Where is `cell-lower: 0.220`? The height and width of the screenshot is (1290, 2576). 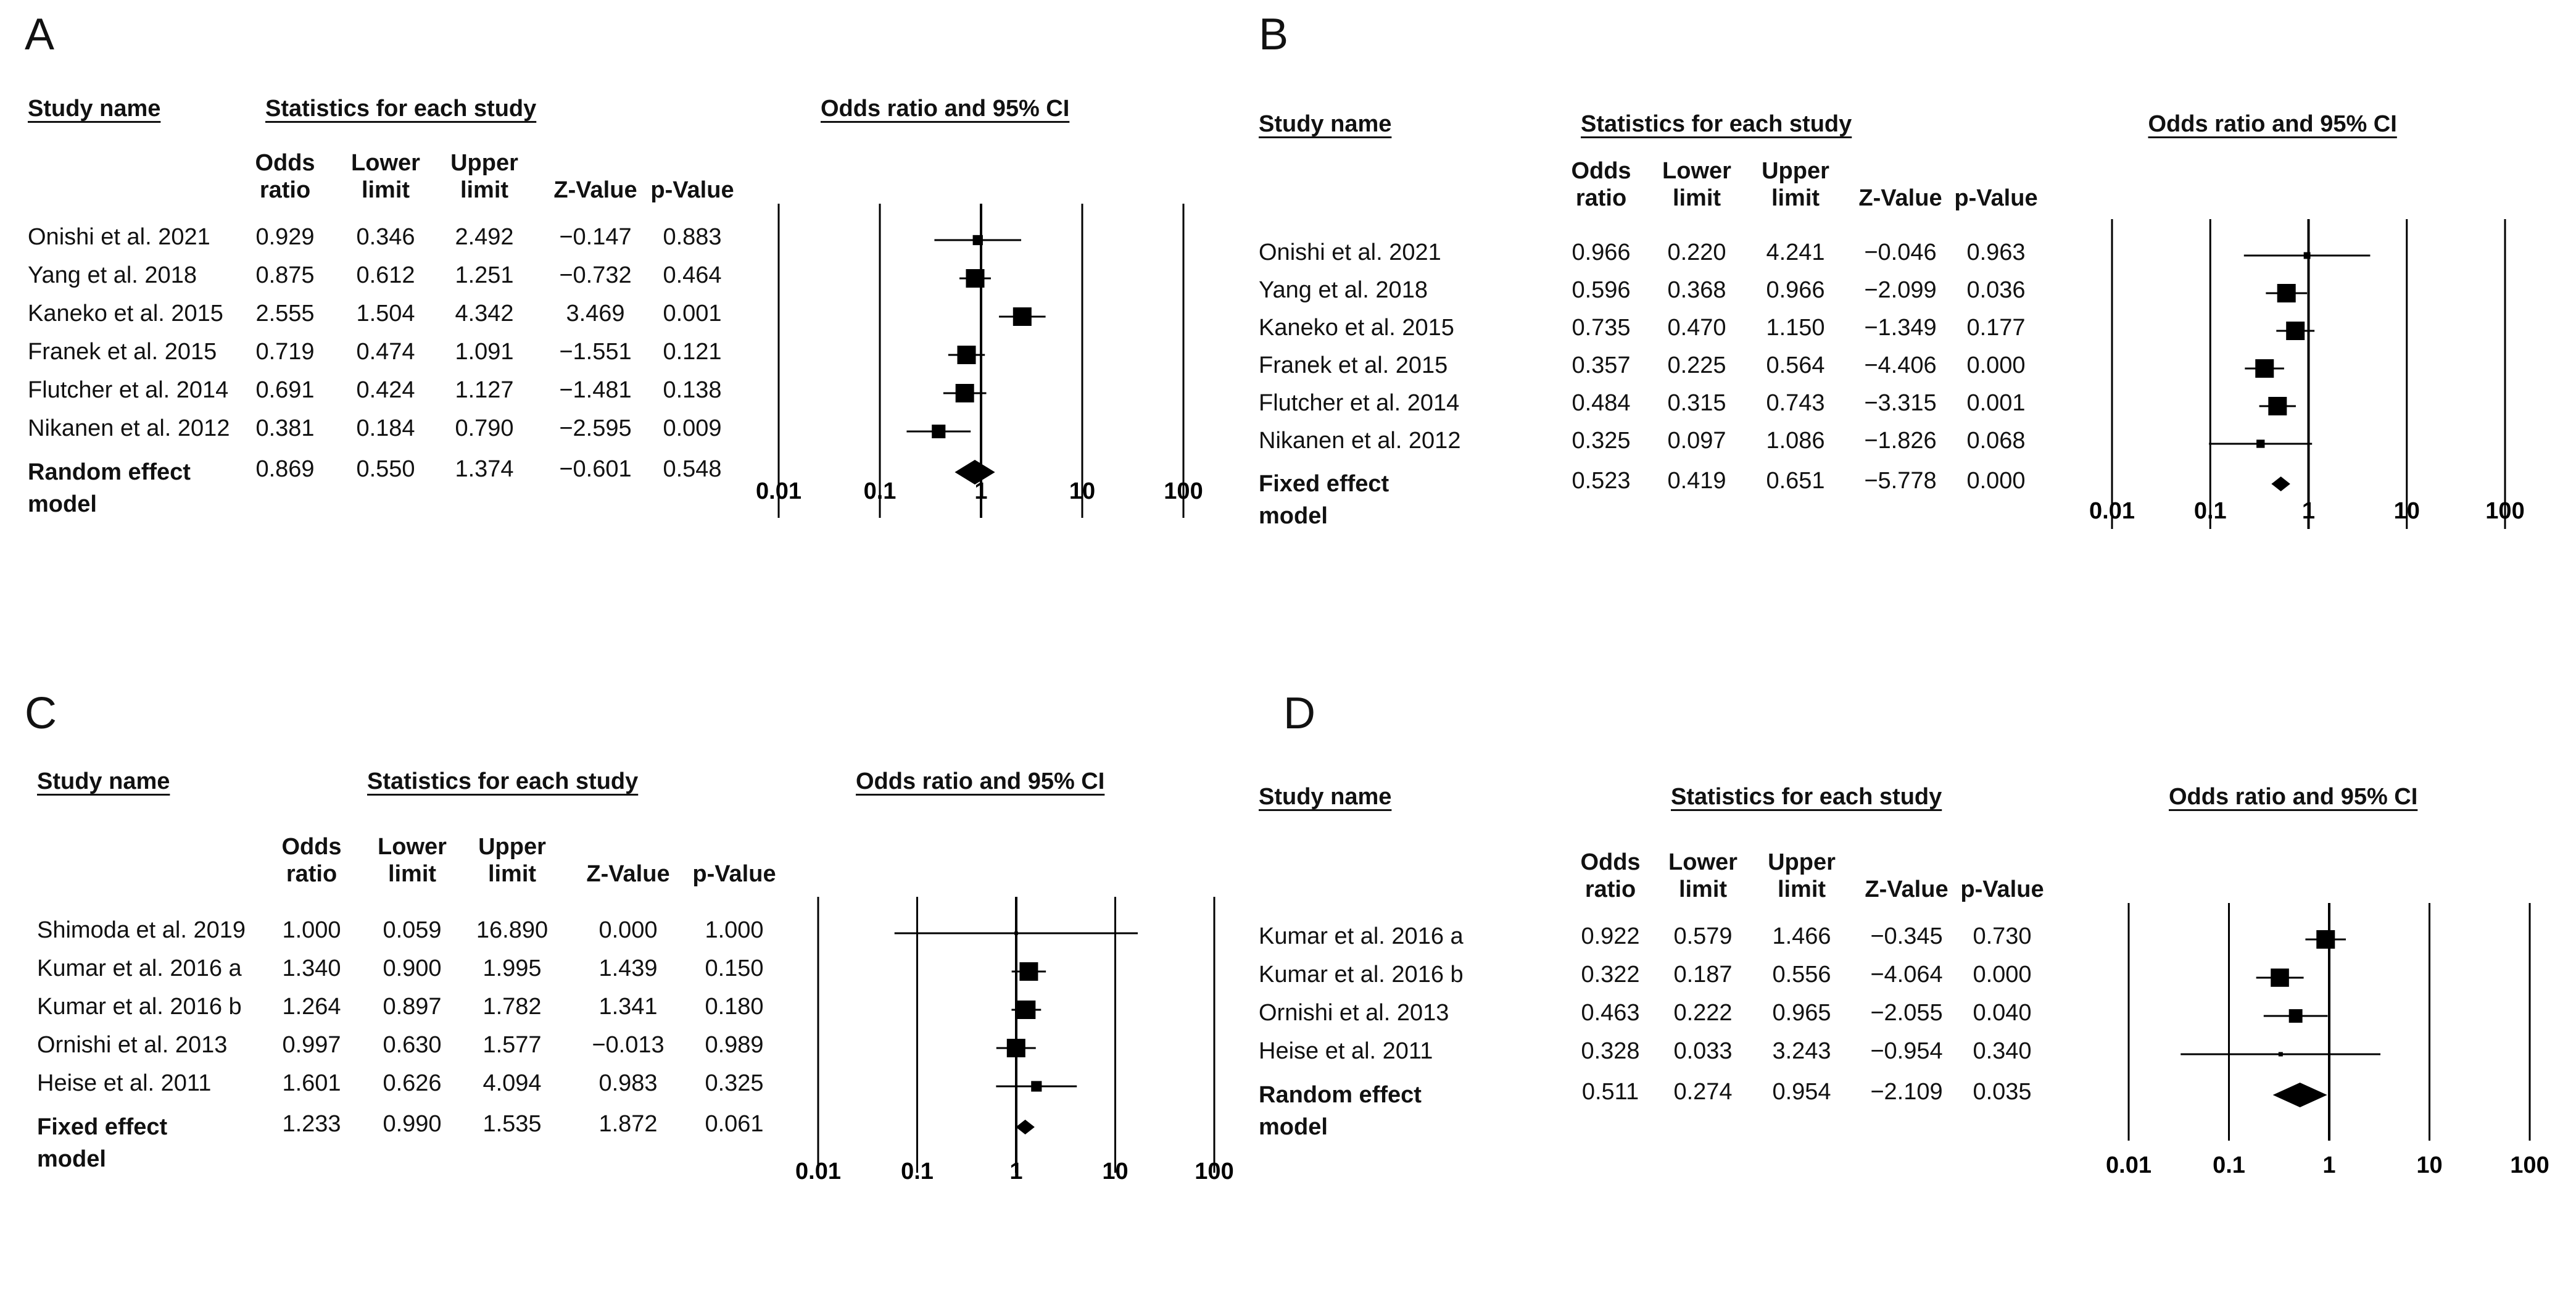
cell-lower: 0.220 is located at coordinates (1696, 252).